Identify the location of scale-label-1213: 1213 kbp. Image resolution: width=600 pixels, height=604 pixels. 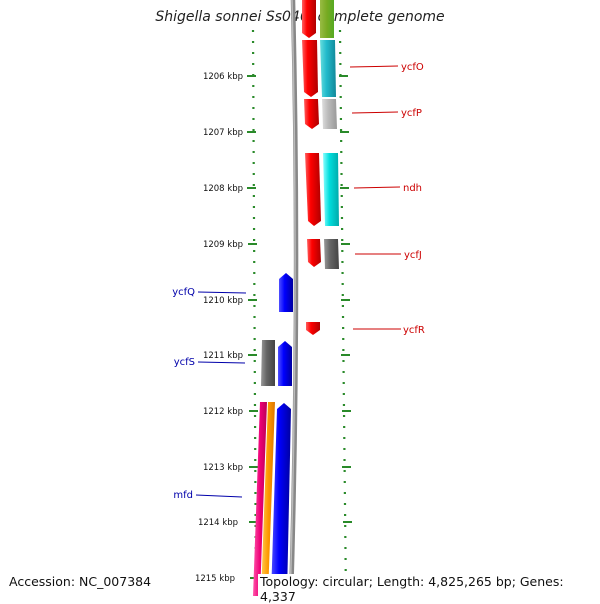
(223, 468).